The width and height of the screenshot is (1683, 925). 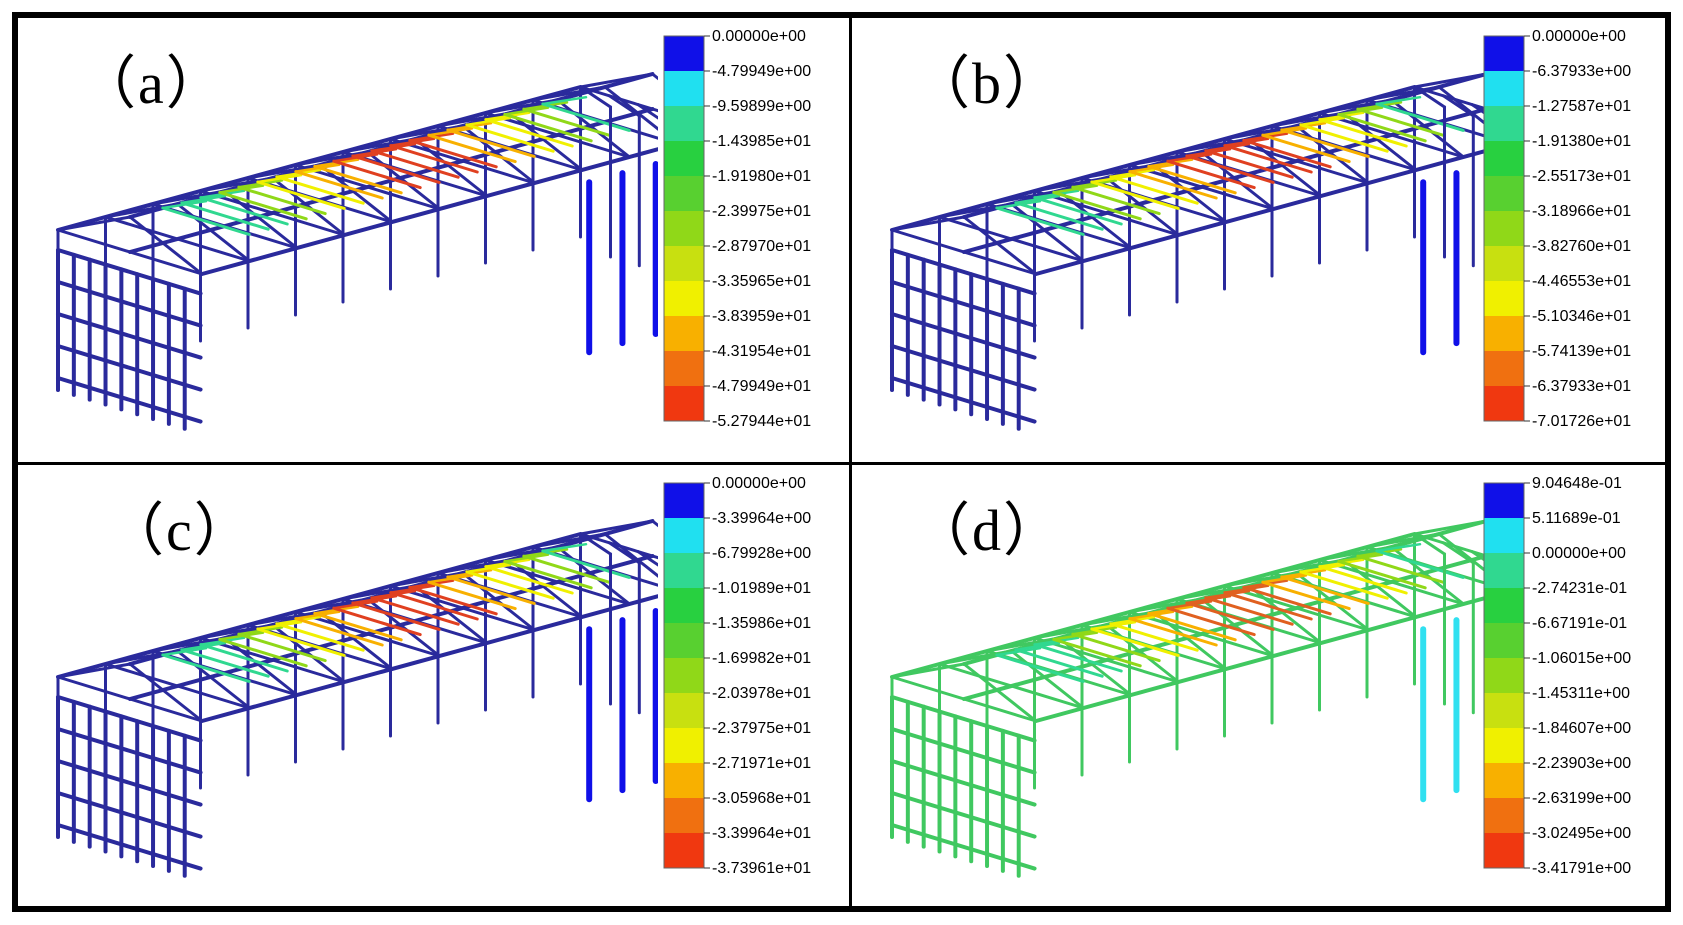 I want to click on legend-tick-label: -2.74231e-01, so click(x=1579, y=588).